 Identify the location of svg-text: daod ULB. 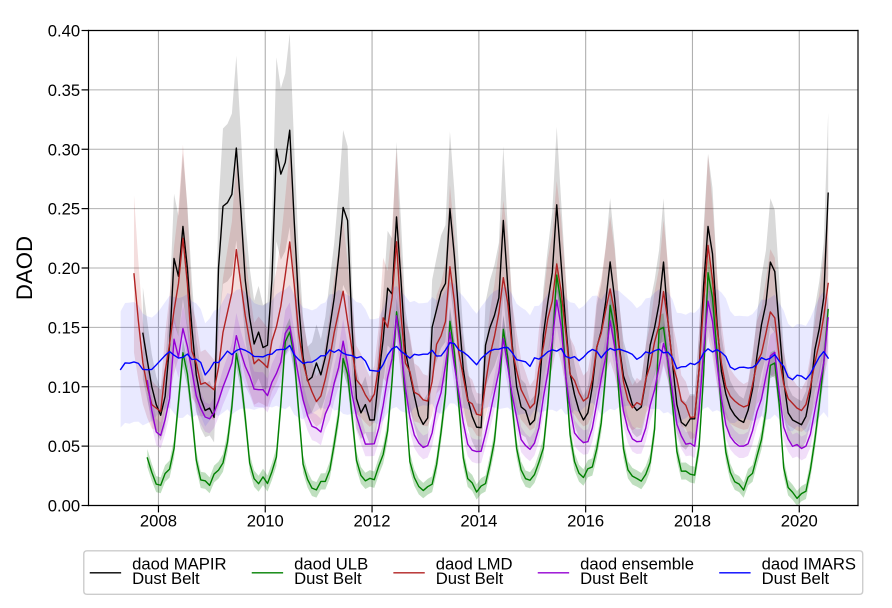
(331, 564).